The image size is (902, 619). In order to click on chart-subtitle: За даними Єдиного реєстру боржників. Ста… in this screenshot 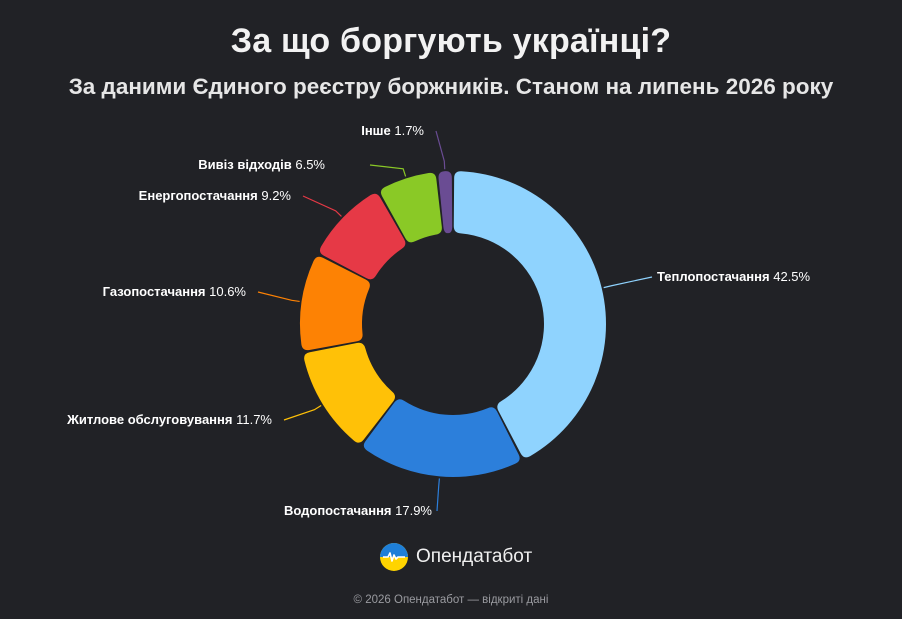, I will do `click(451, 86)`.